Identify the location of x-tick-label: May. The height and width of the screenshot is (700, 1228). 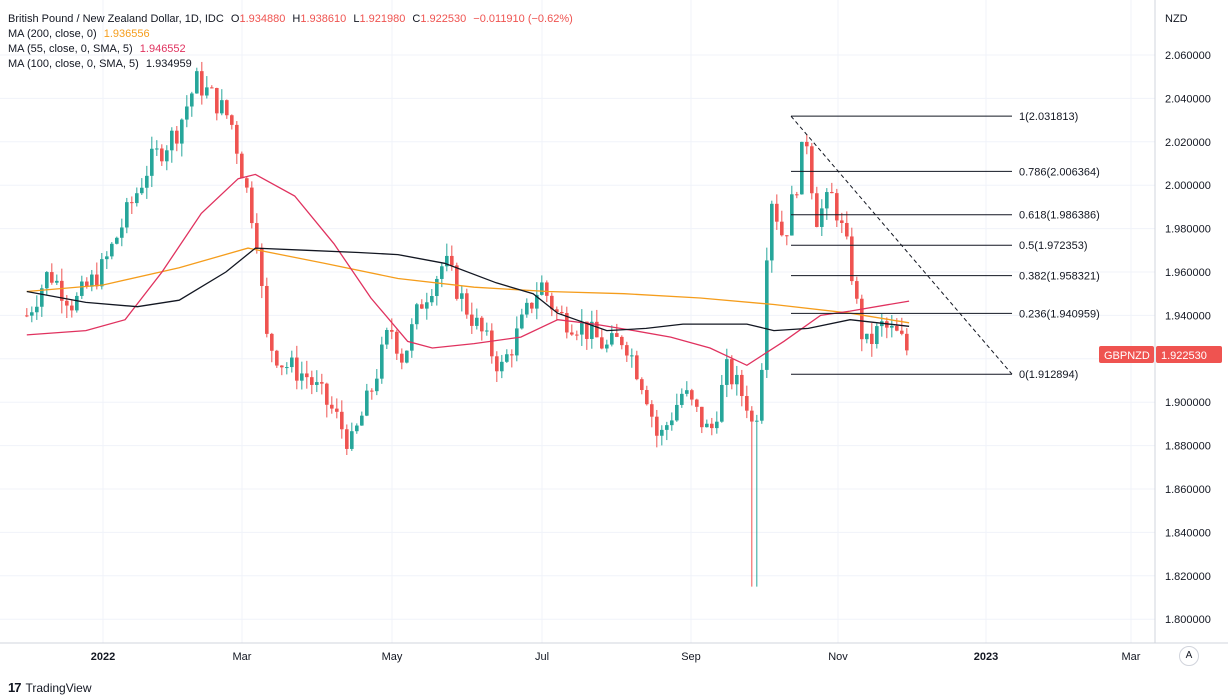
(392, 657).